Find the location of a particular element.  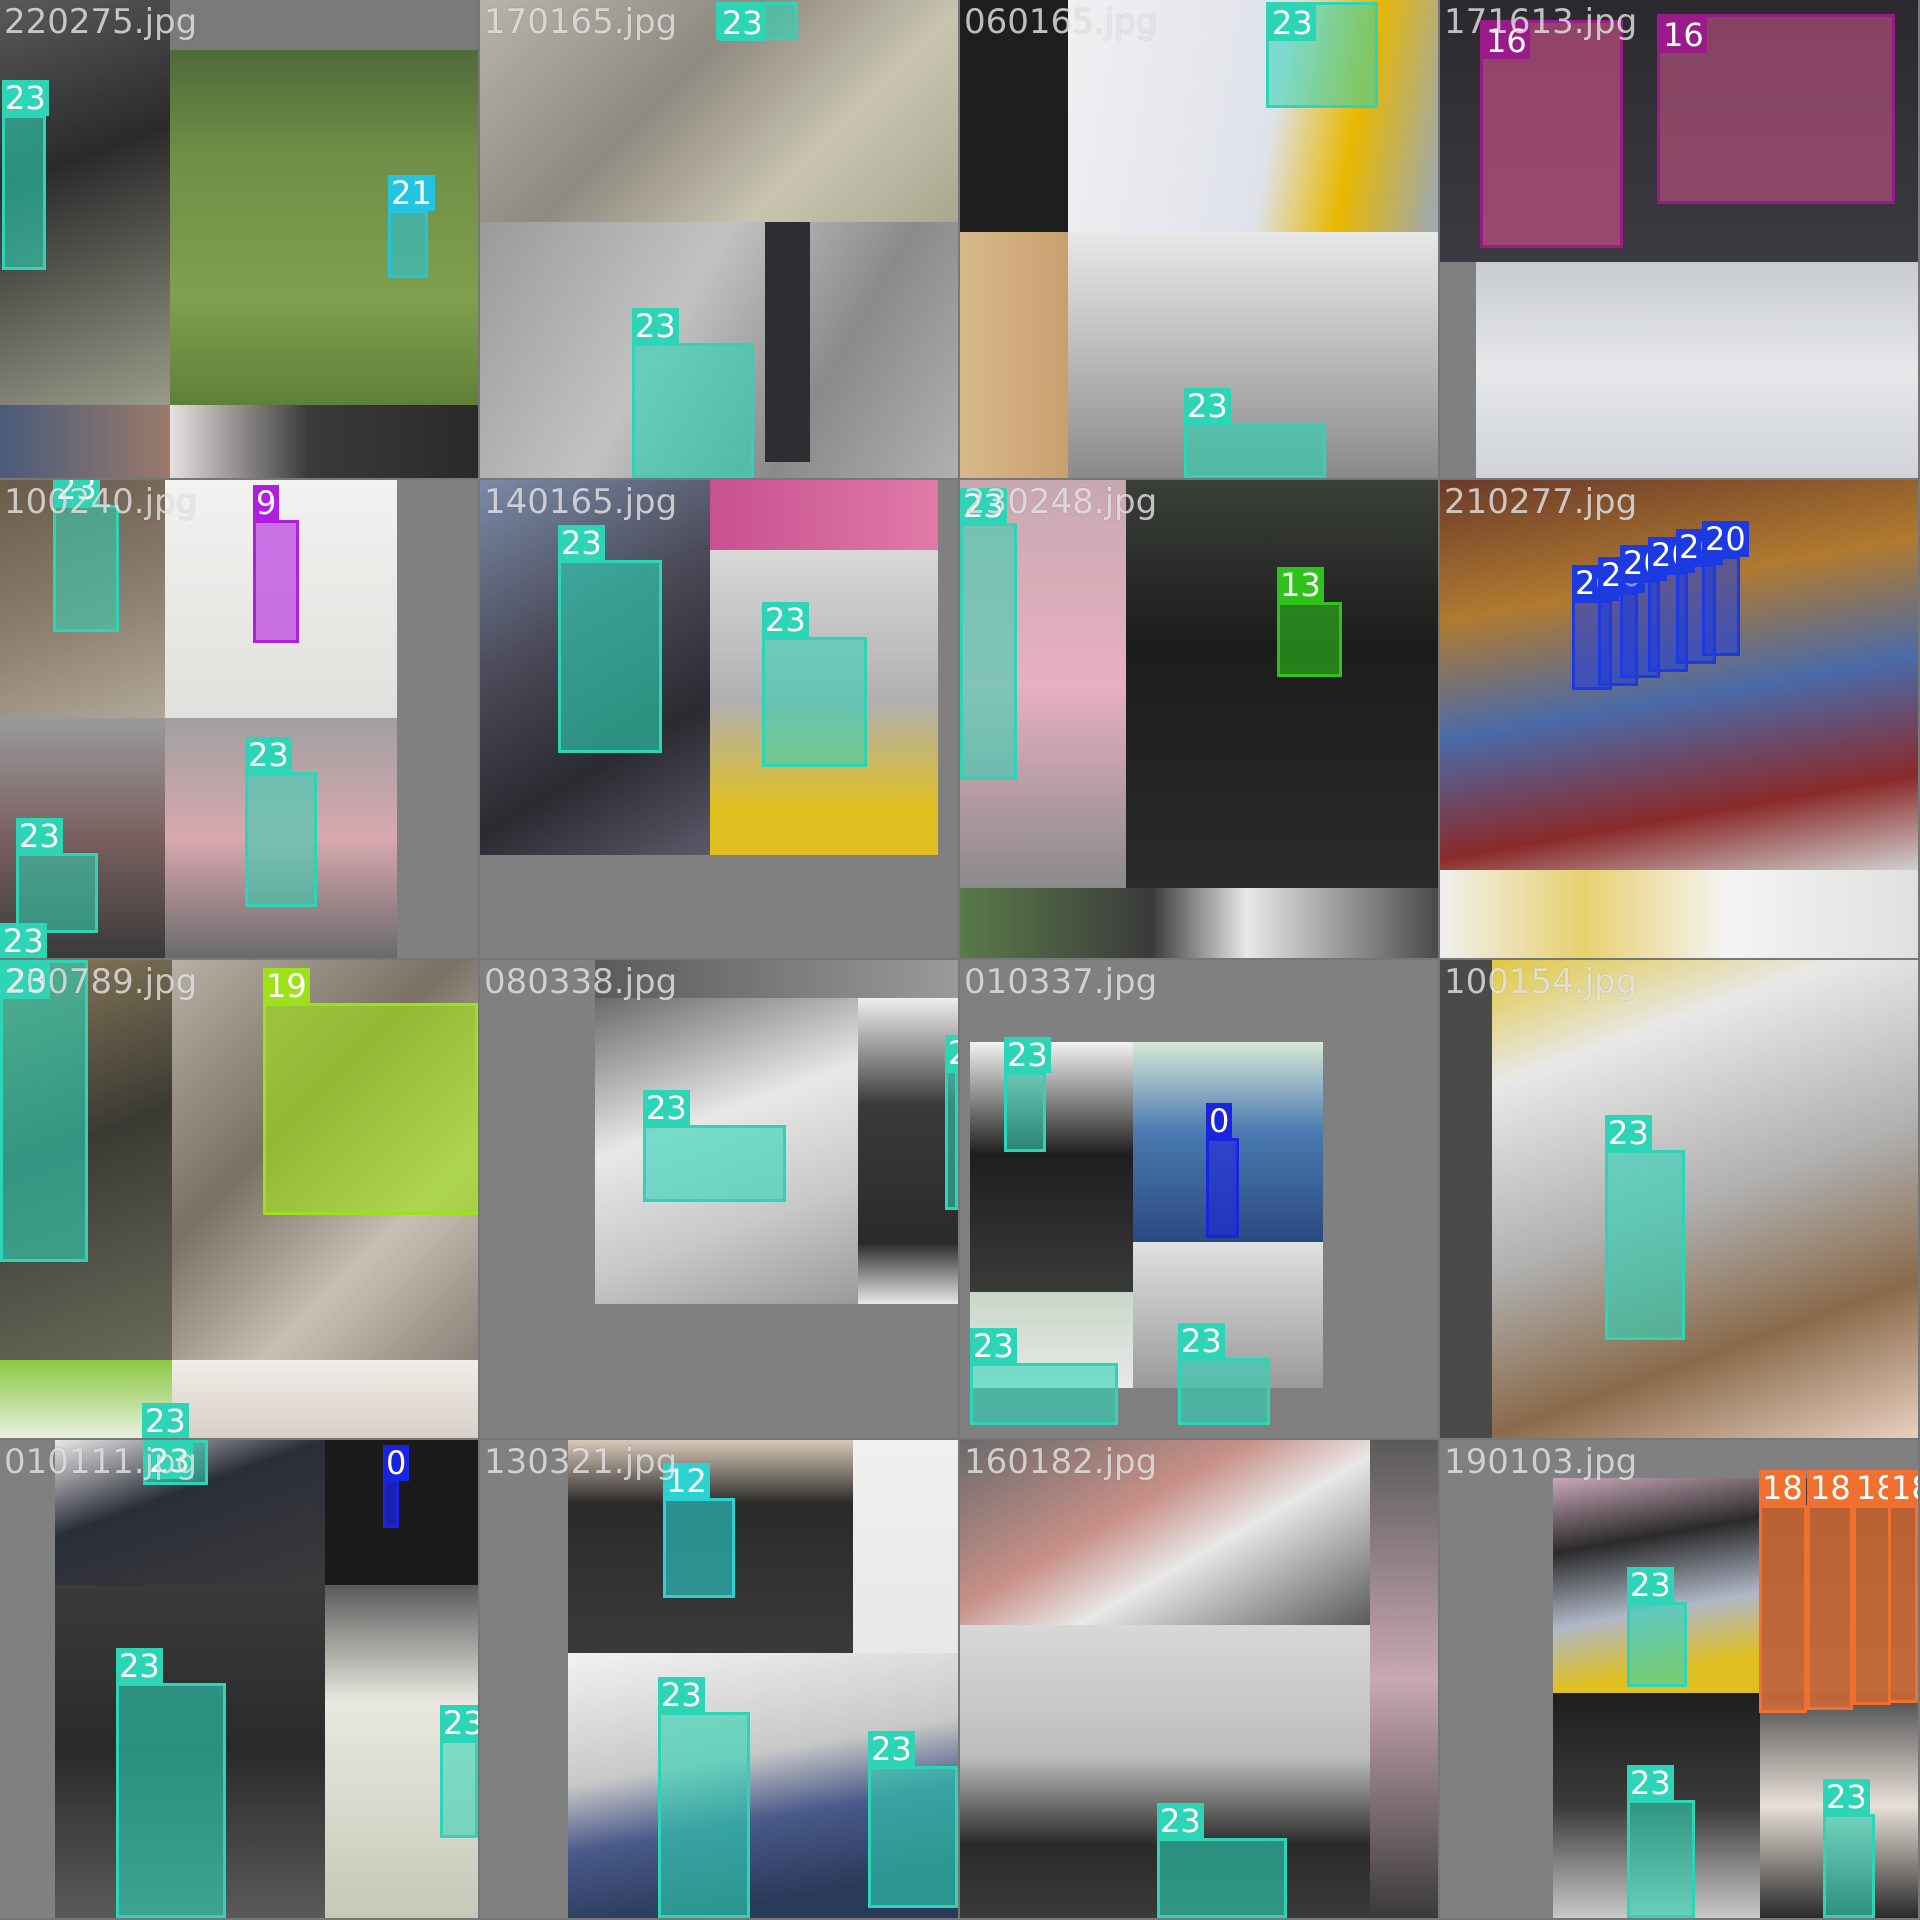

filename-label: 010111.jpg is located at coordinates (101, 1462).